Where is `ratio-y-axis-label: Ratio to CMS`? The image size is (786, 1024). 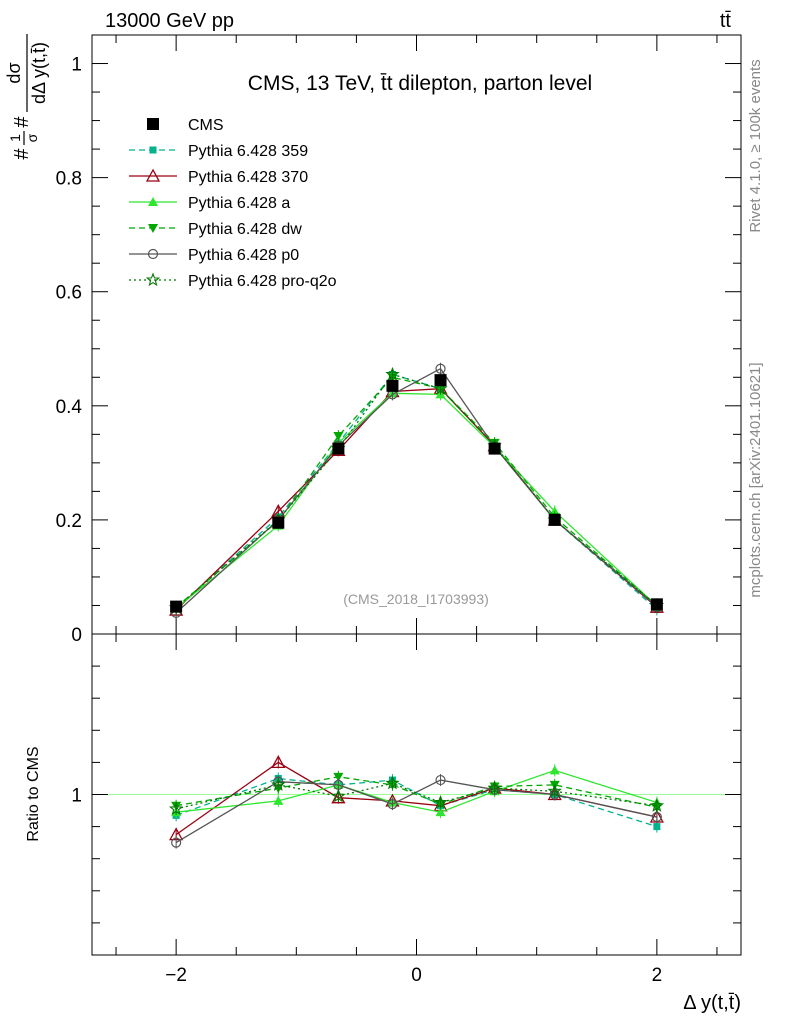 ratio-y-axis-label: Ratio to CMS is located at coordinates (33, 793).